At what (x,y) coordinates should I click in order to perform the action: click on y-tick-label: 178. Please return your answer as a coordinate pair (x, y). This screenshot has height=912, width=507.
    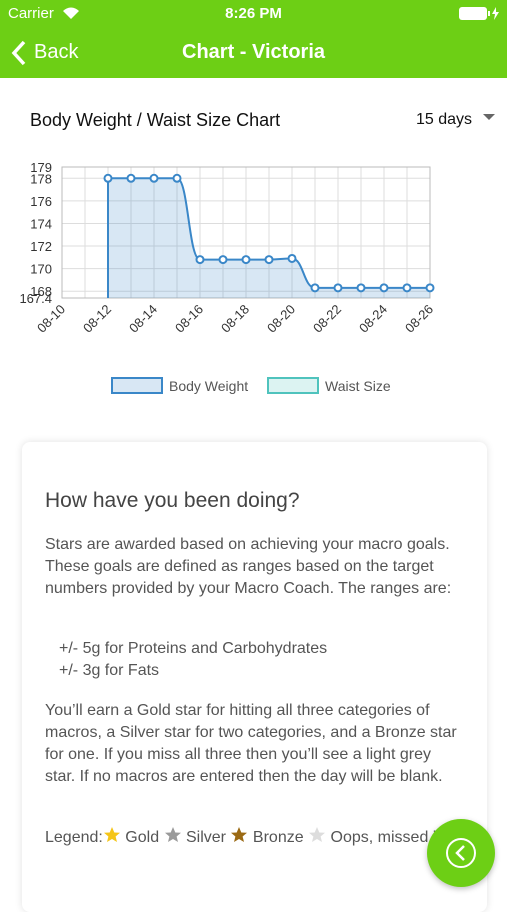
    Looking at the image, I should click on (41, 178).